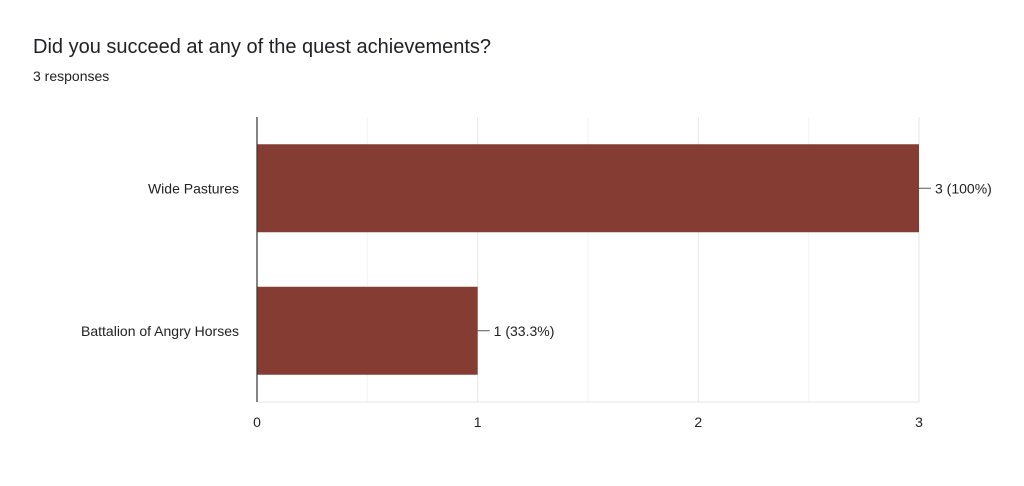  I want to click on x-tick-label: 3, so click(919, 422).